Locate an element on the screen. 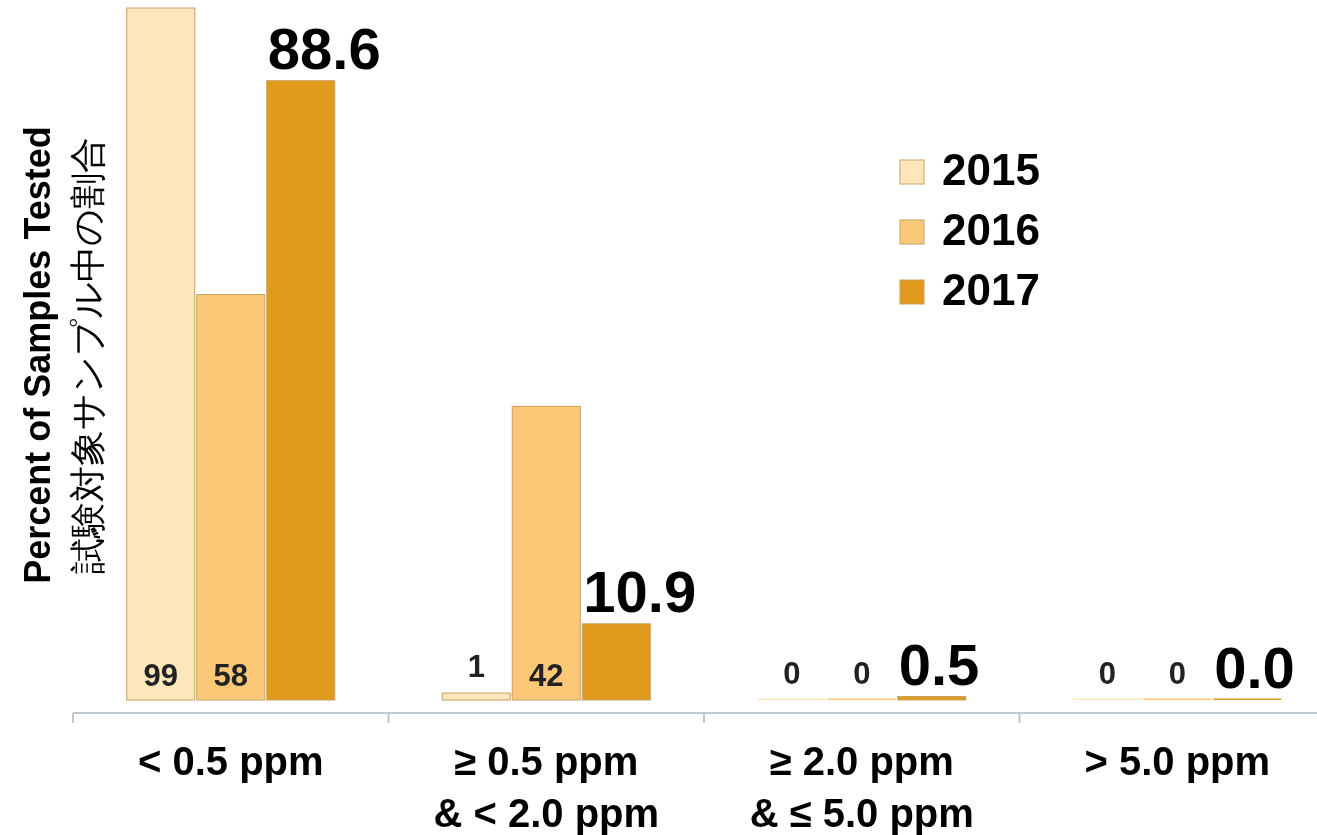  data-label: 88.6 is located at coordinates (324, 48).